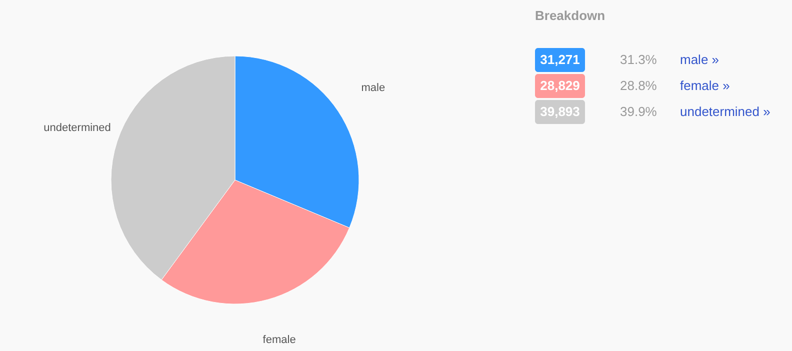 Image resolution: width=792 pixels, height=351 pixels. Describe the element at coordinates (560, 59) in the screenshot. I see `text: 31,271` at that location.